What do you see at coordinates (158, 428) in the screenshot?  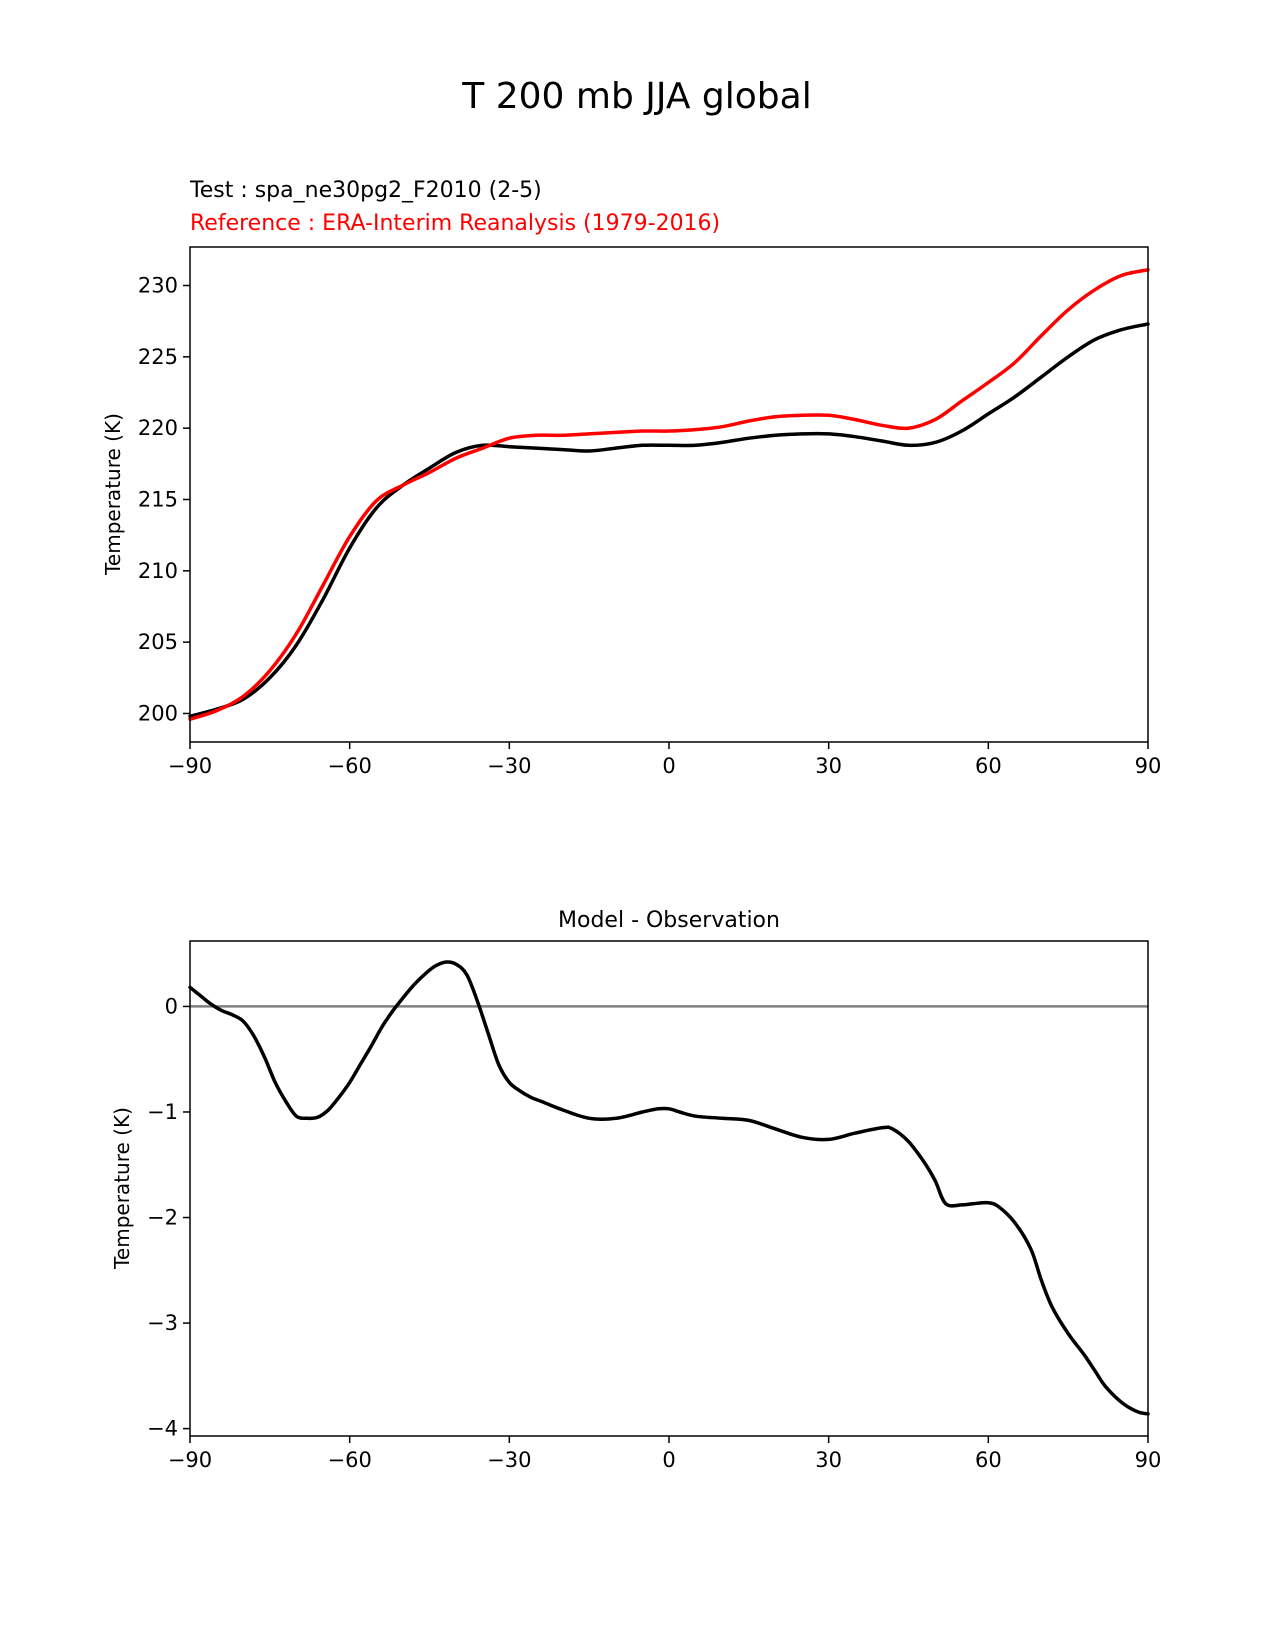 I see `top-ytick-label: 220` at bounding box center [158, 428].